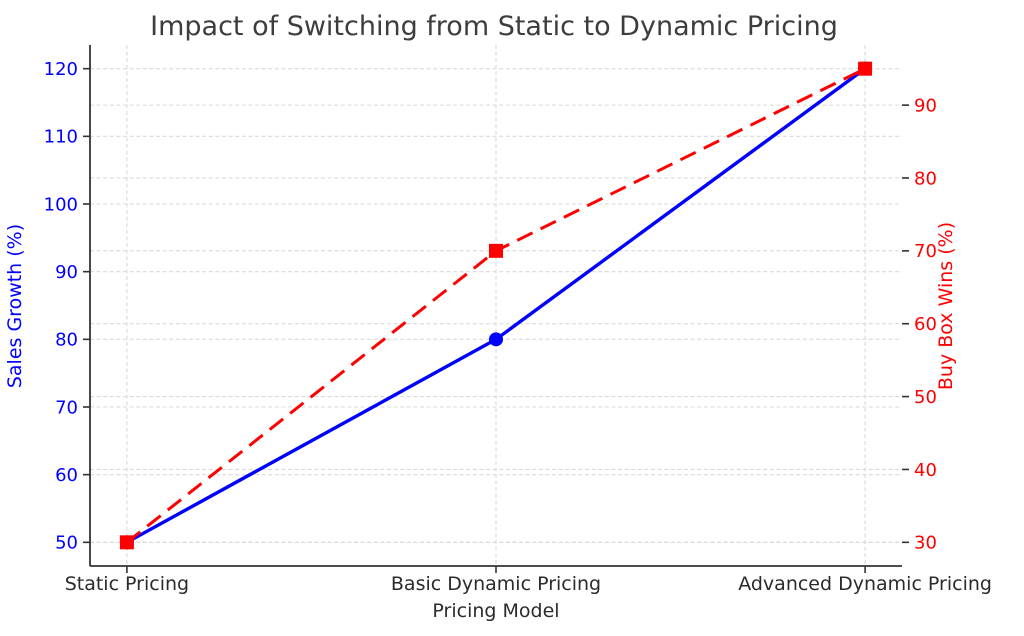 The image size is (1024, 636). Describe the element at coordinates (66, 272) in the screenshot. I see `y-left-tick-label: 90` at that location.